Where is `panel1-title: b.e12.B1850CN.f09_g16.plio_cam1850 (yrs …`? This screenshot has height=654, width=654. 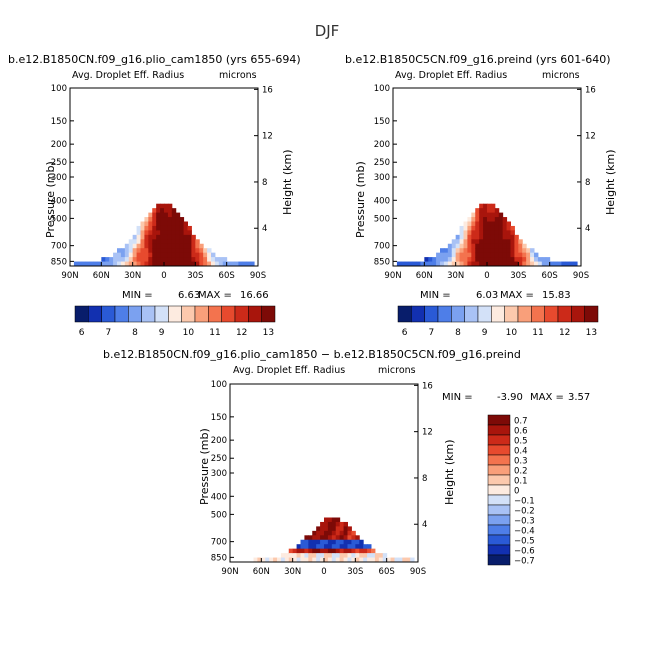
panel1-title: b.e12.B1850CN.f09_g16.plio_cam1850 (yrs … is located at coordinates (154, 59).